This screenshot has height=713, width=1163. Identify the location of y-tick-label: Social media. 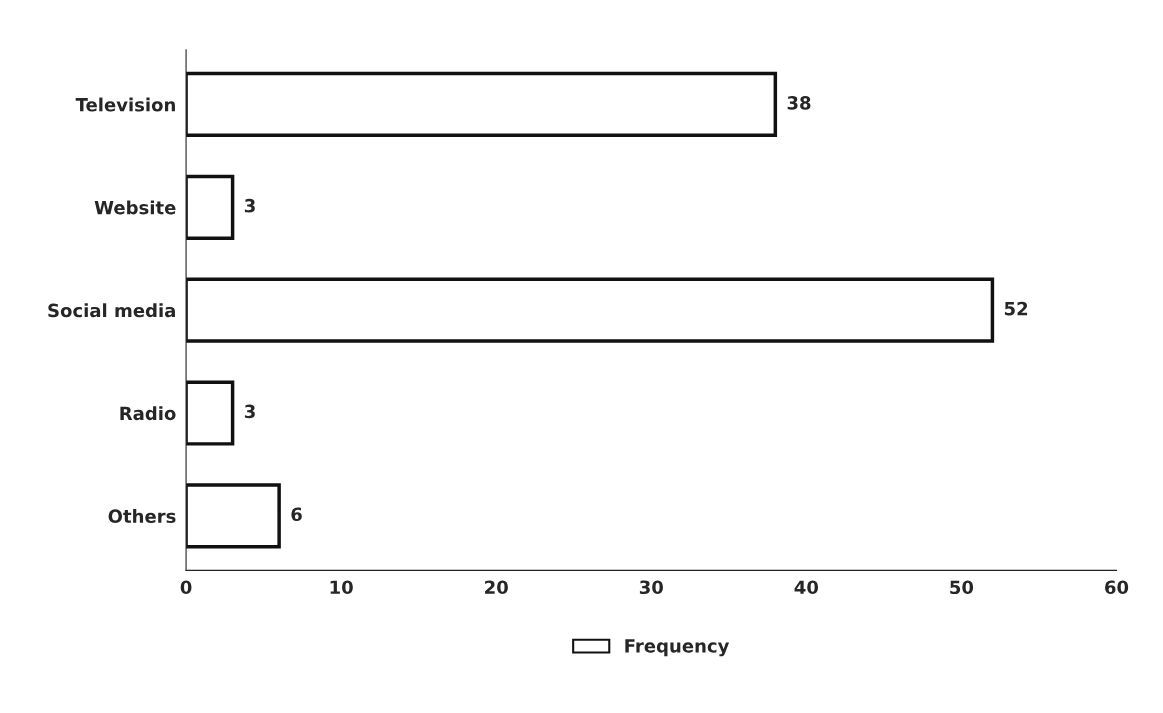
(111, 310).